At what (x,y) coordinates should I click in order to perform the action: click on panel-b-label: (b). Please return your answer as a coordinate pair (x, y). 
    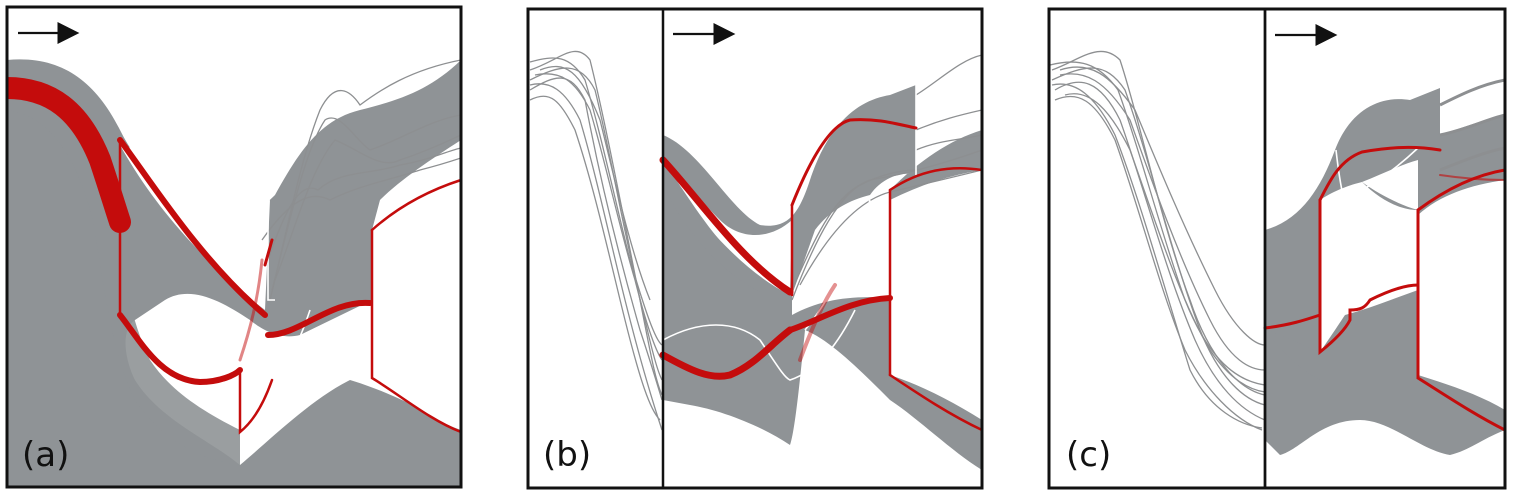
    Looking at the image, I should click on (567, 455).